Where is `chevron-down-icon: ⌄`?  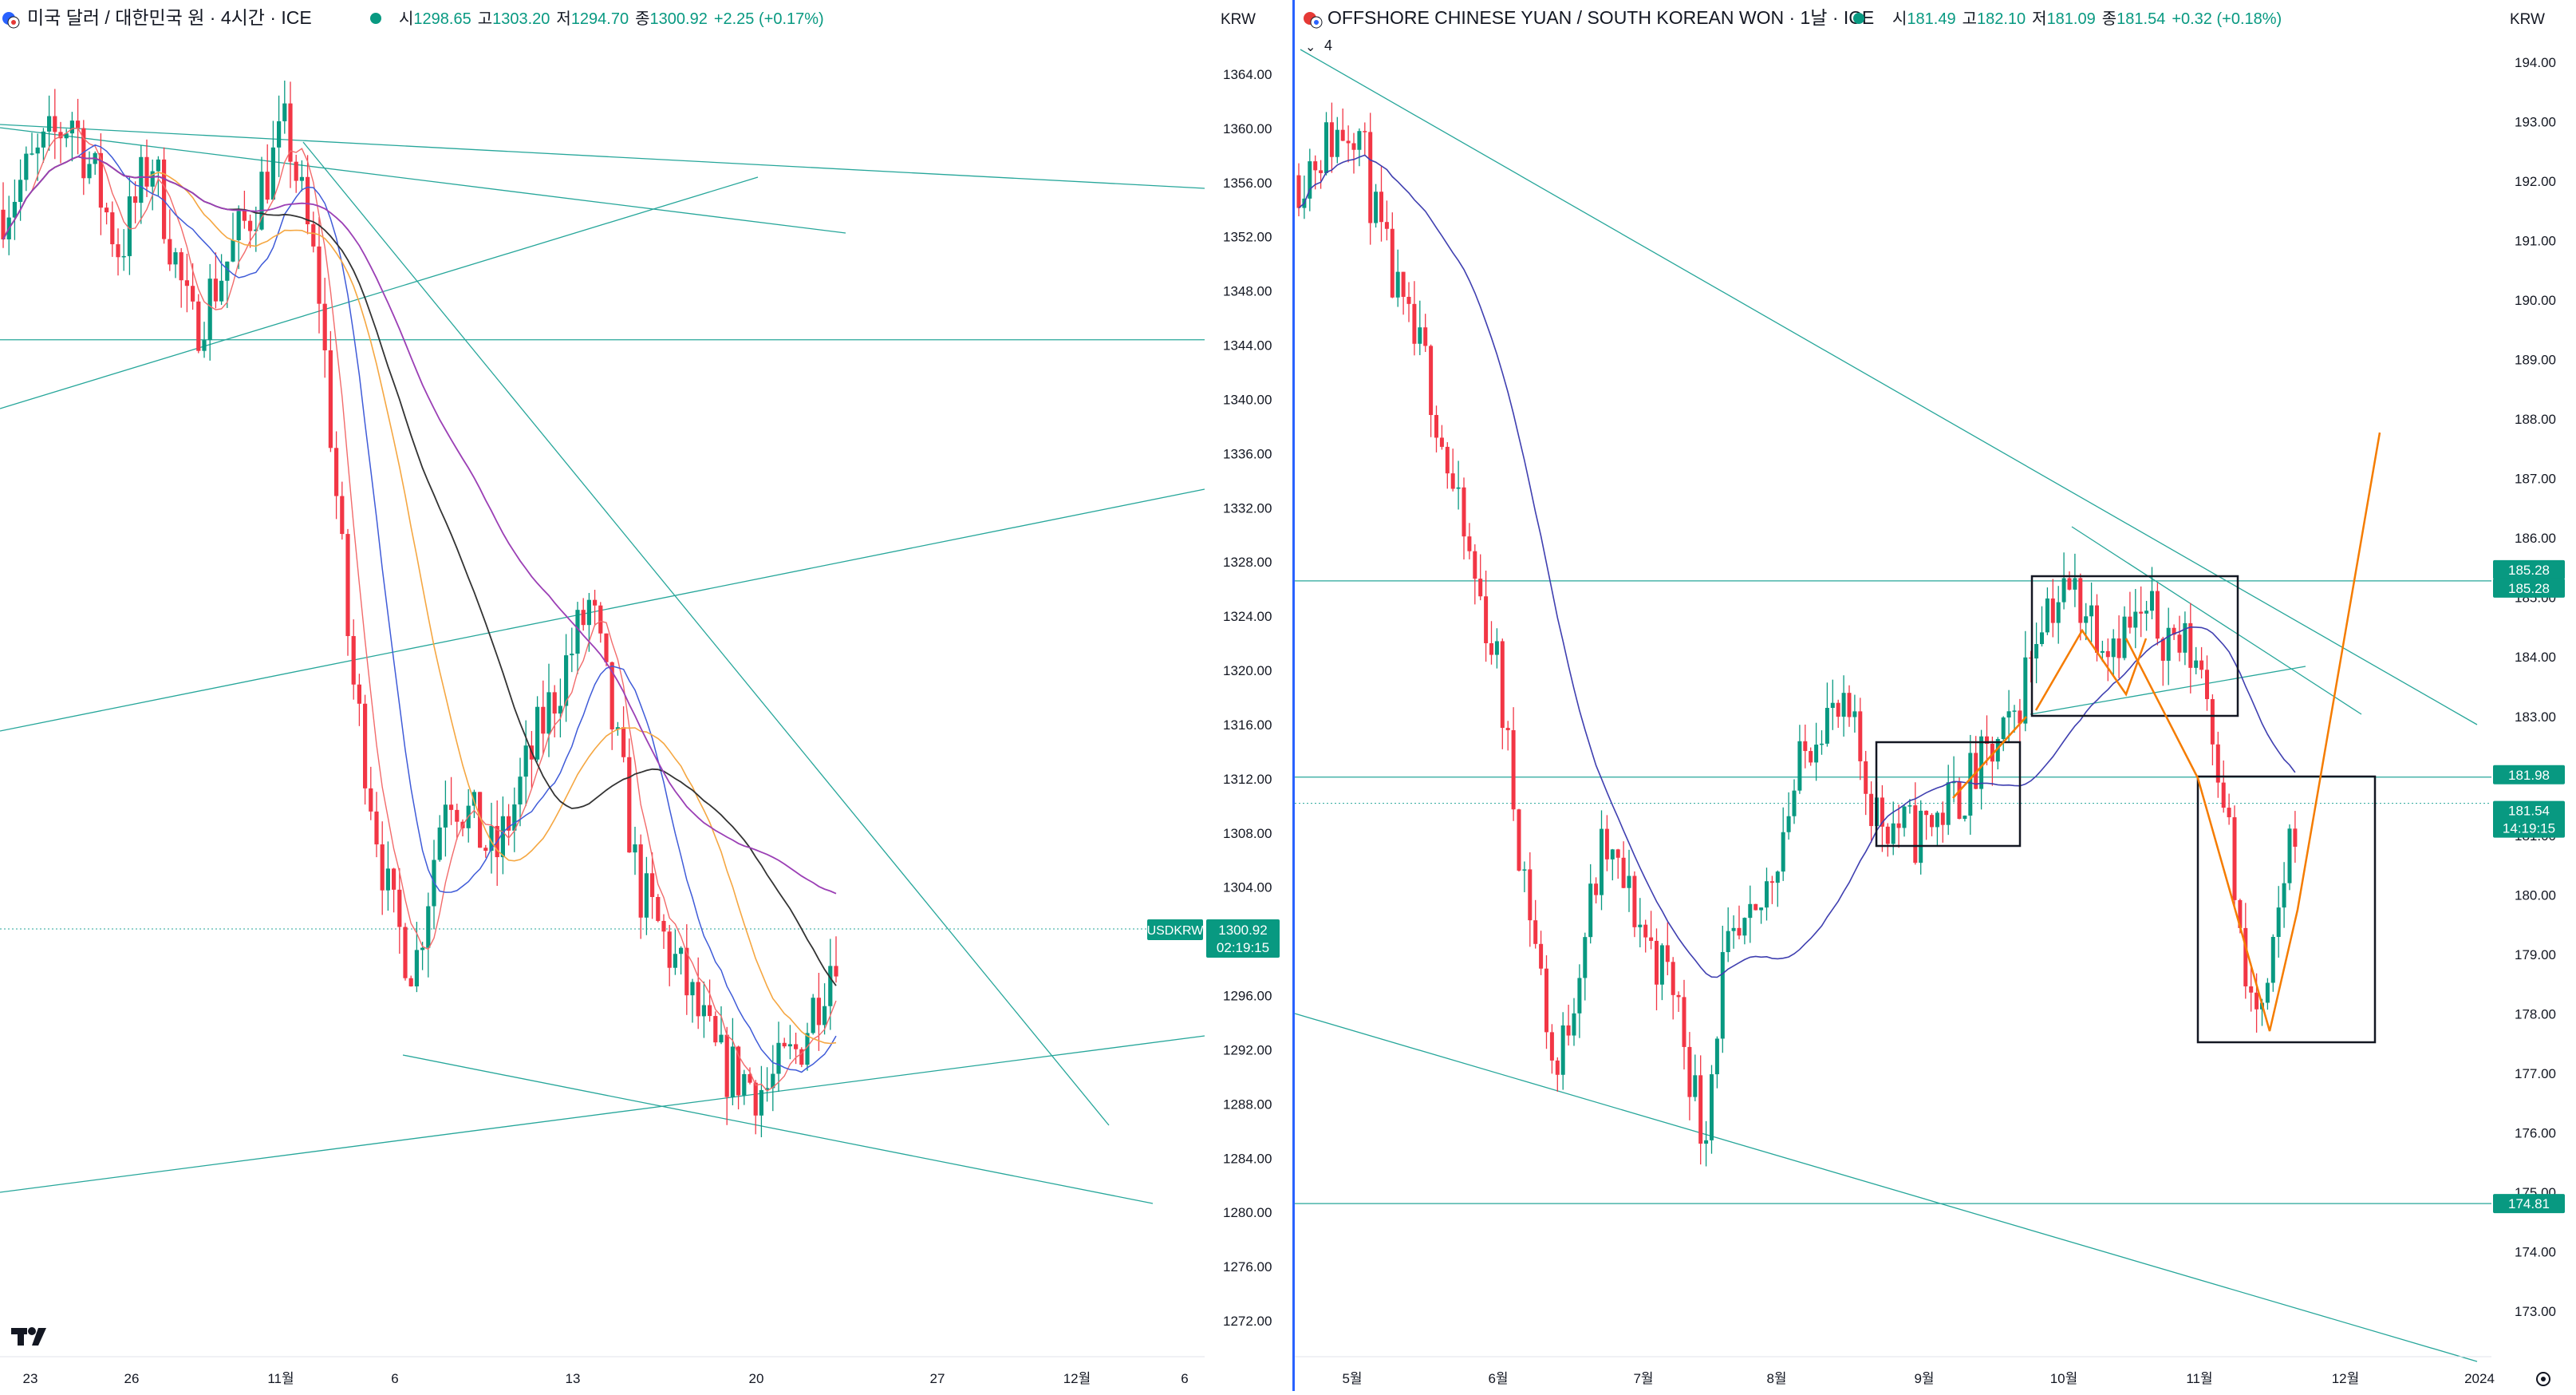 chevron-down-icon: ⌄ is located at coordinates (1311, 47).